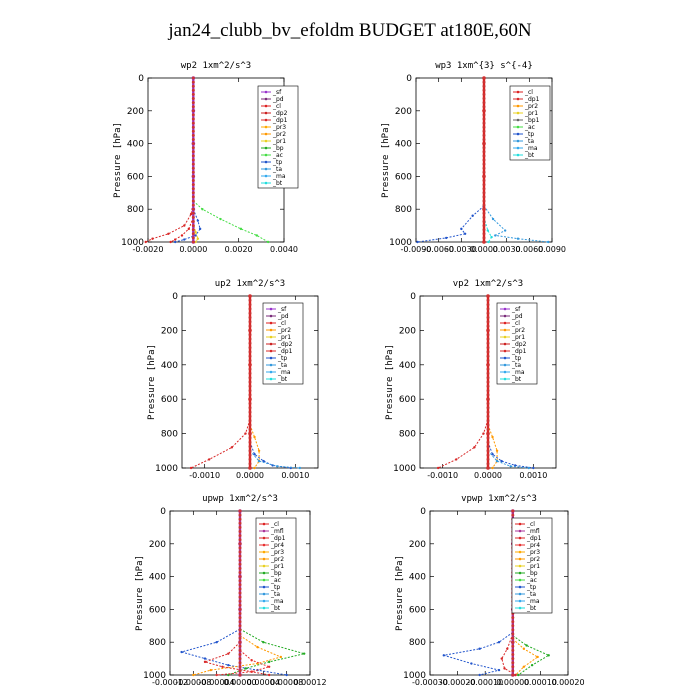 The height and width of the screenshot is (700, 700). I want to click on upwp-point-_tp, so click(286, 675).